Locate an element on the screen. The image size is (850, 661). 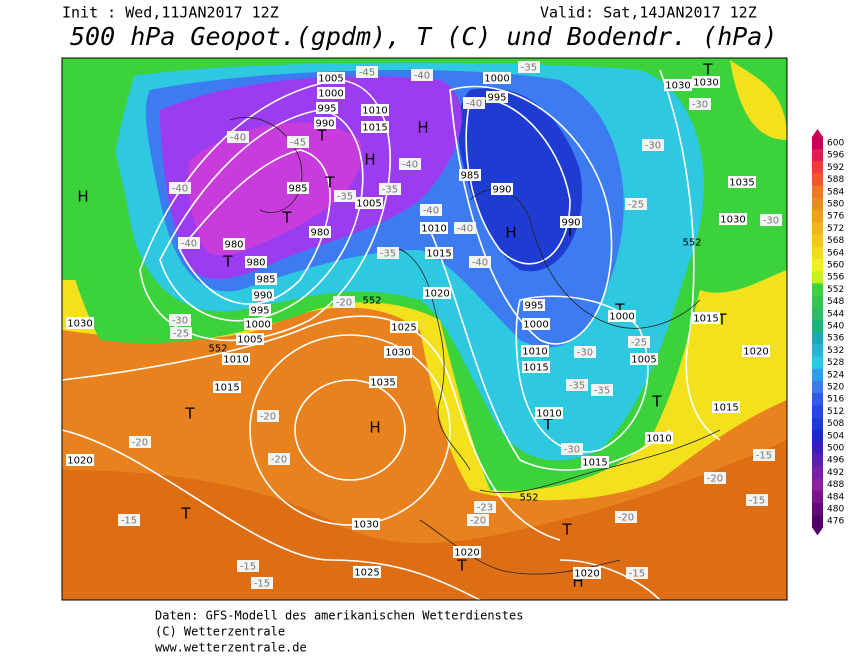
isobar-label: 995 is located at coordinates (533, 306).